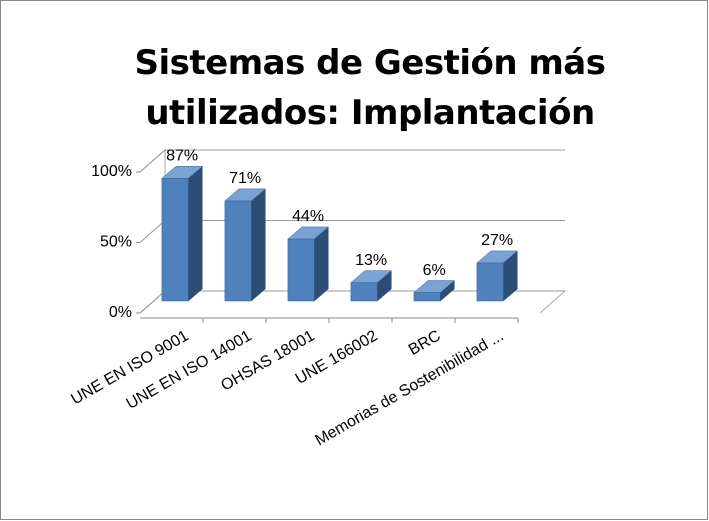  What do you see at coordinates (120, 312) in the screenshot?
I see `y-tick-label: 0%` at bounding box center [120, 312].